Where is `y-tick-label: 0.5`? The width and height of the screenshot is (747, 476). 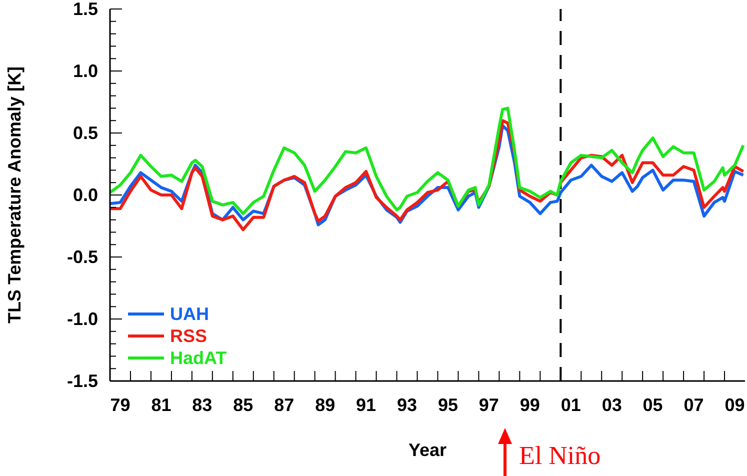
y-tick-label: 0.5 is located at coordinates (85, 133).